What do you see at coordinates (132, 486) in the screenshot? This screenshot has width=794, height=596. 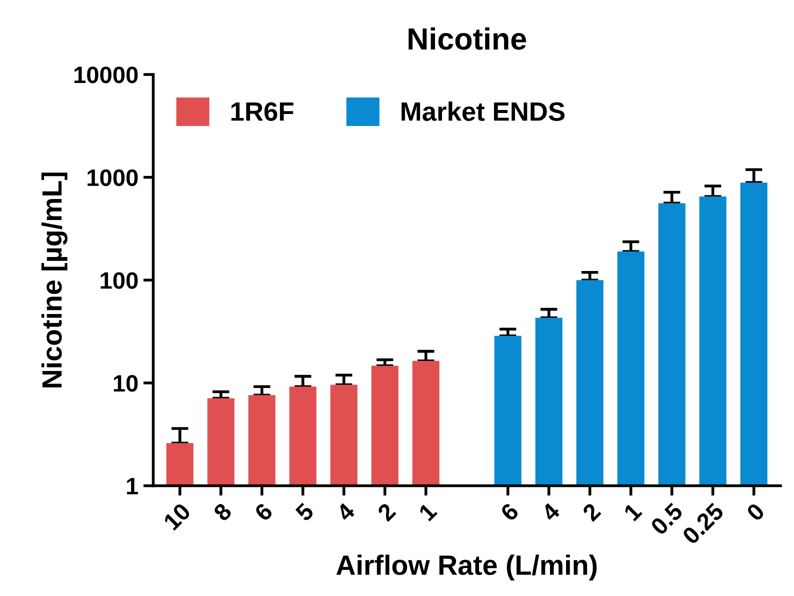 I see `y-tick-label: 1` at bounding box center [132, 486].